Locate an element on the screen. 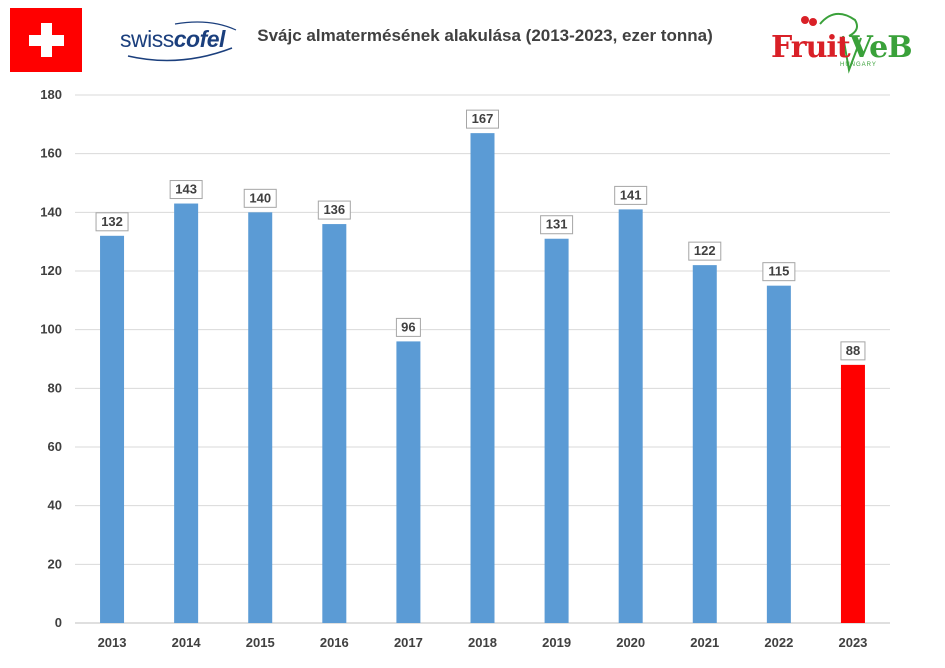 This screenshot has width=945, height=668. y-tick-label: 0 is located at coordinates (58, 622).